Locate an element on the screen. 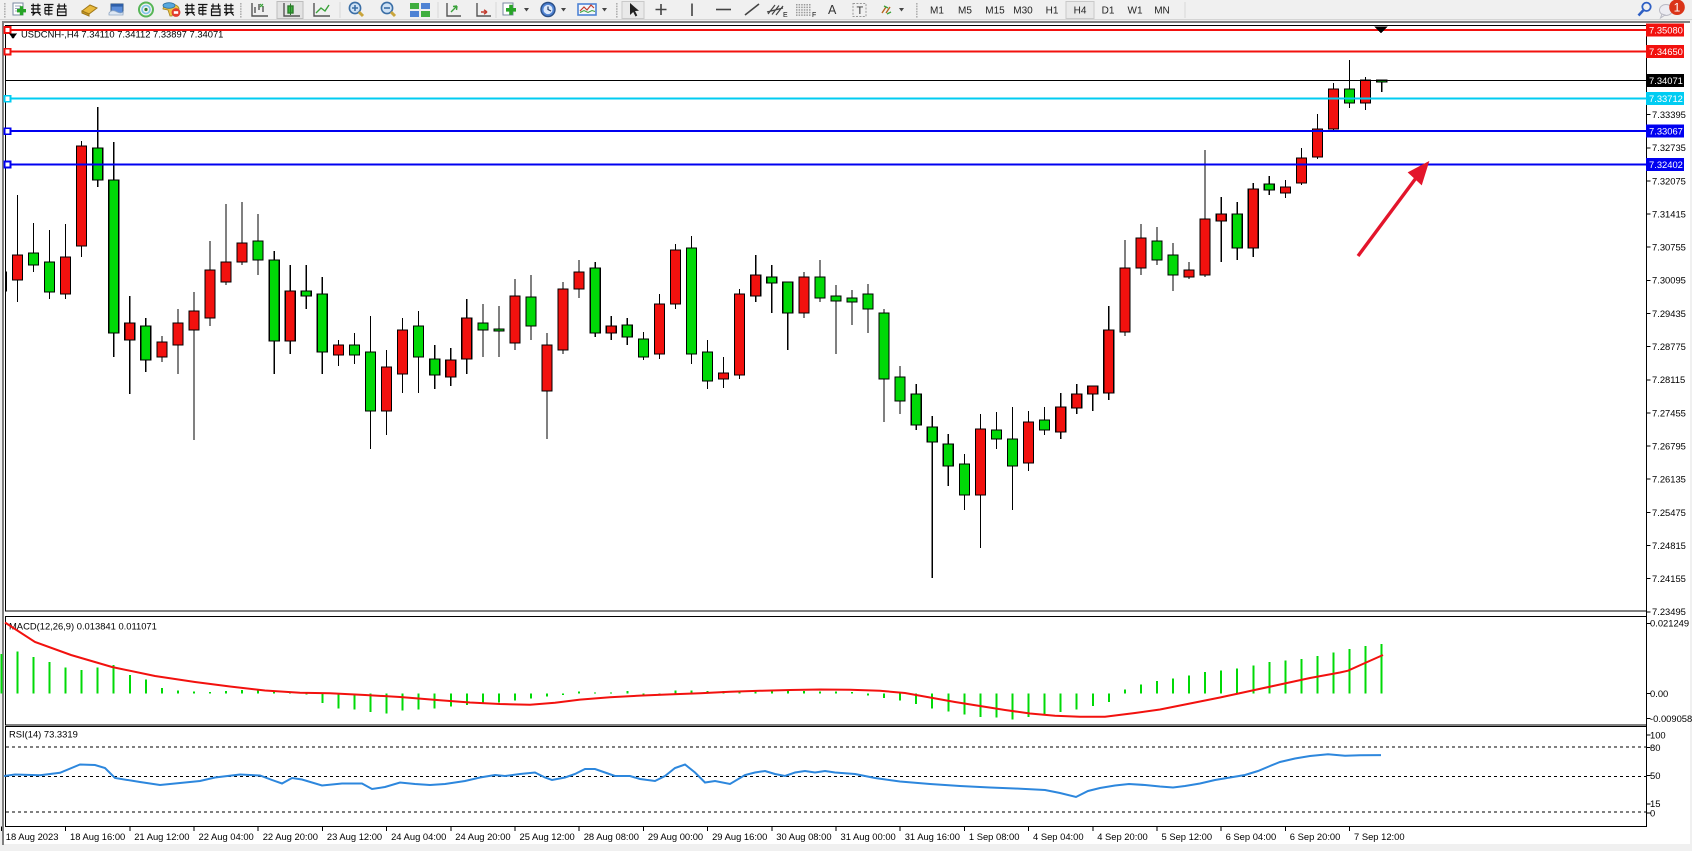  svg-text: 7.33067 is located at coordinates (1666, 131).